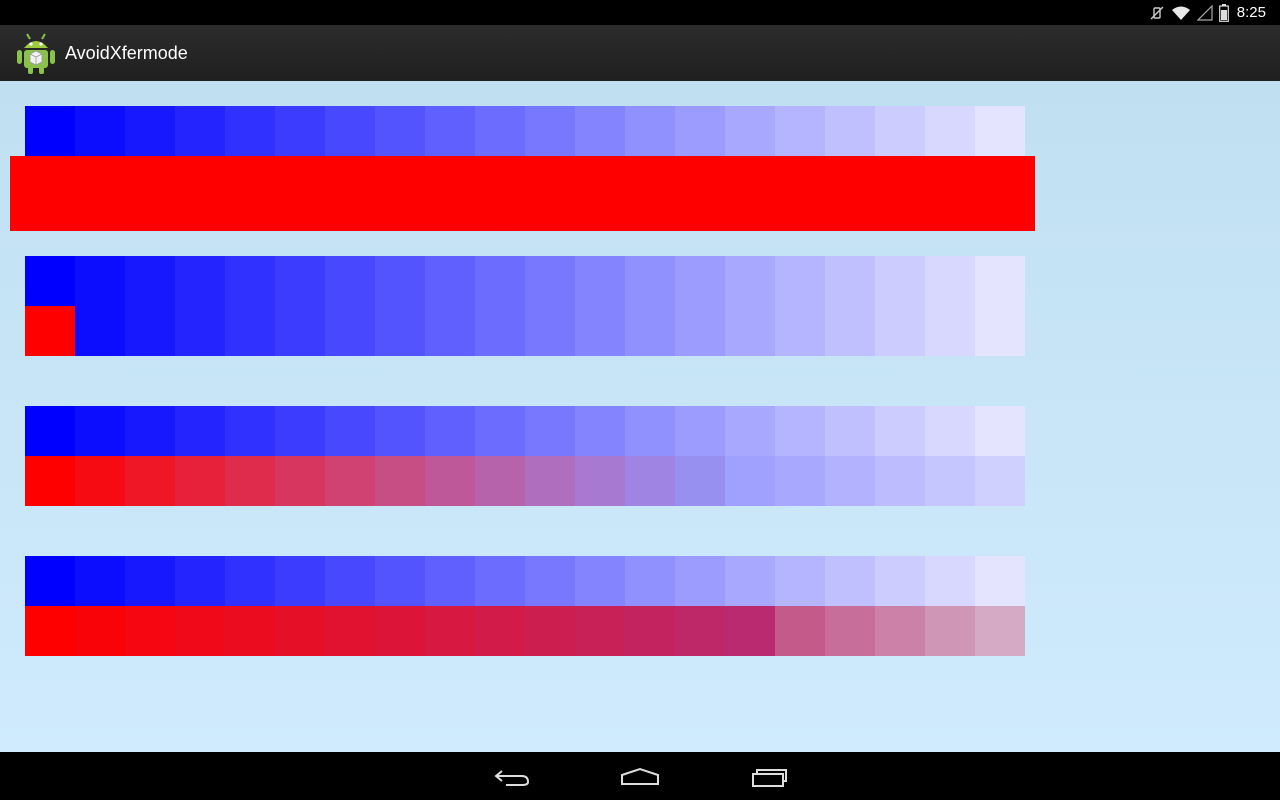 The height and width of the screenshot is (800, 1280). Describe the element at coordinates (1204, 12) in the screenshot. I see `signal-icon` at that location.